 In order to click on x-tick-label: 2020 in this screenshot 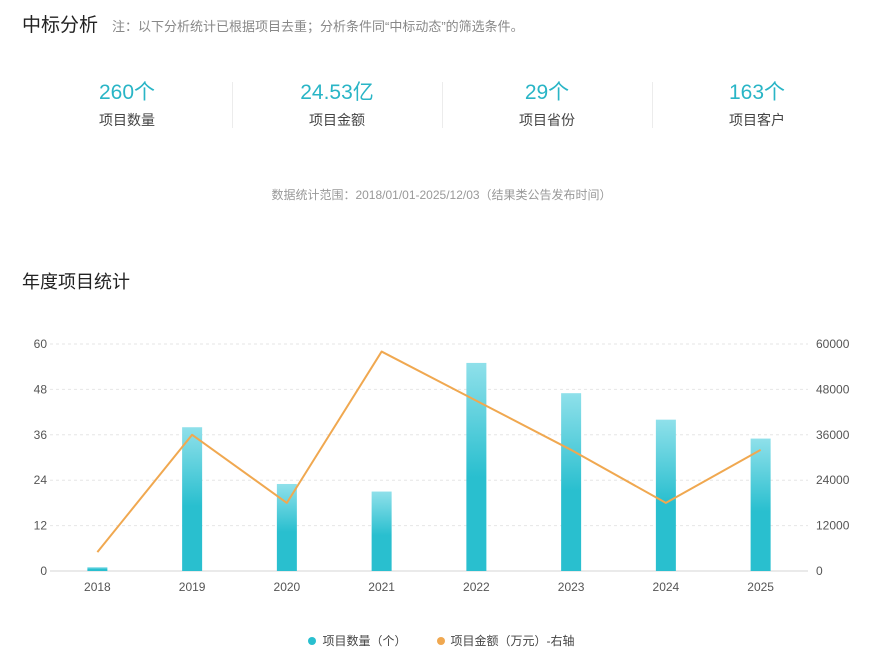, I will do `click(287, 587)`.